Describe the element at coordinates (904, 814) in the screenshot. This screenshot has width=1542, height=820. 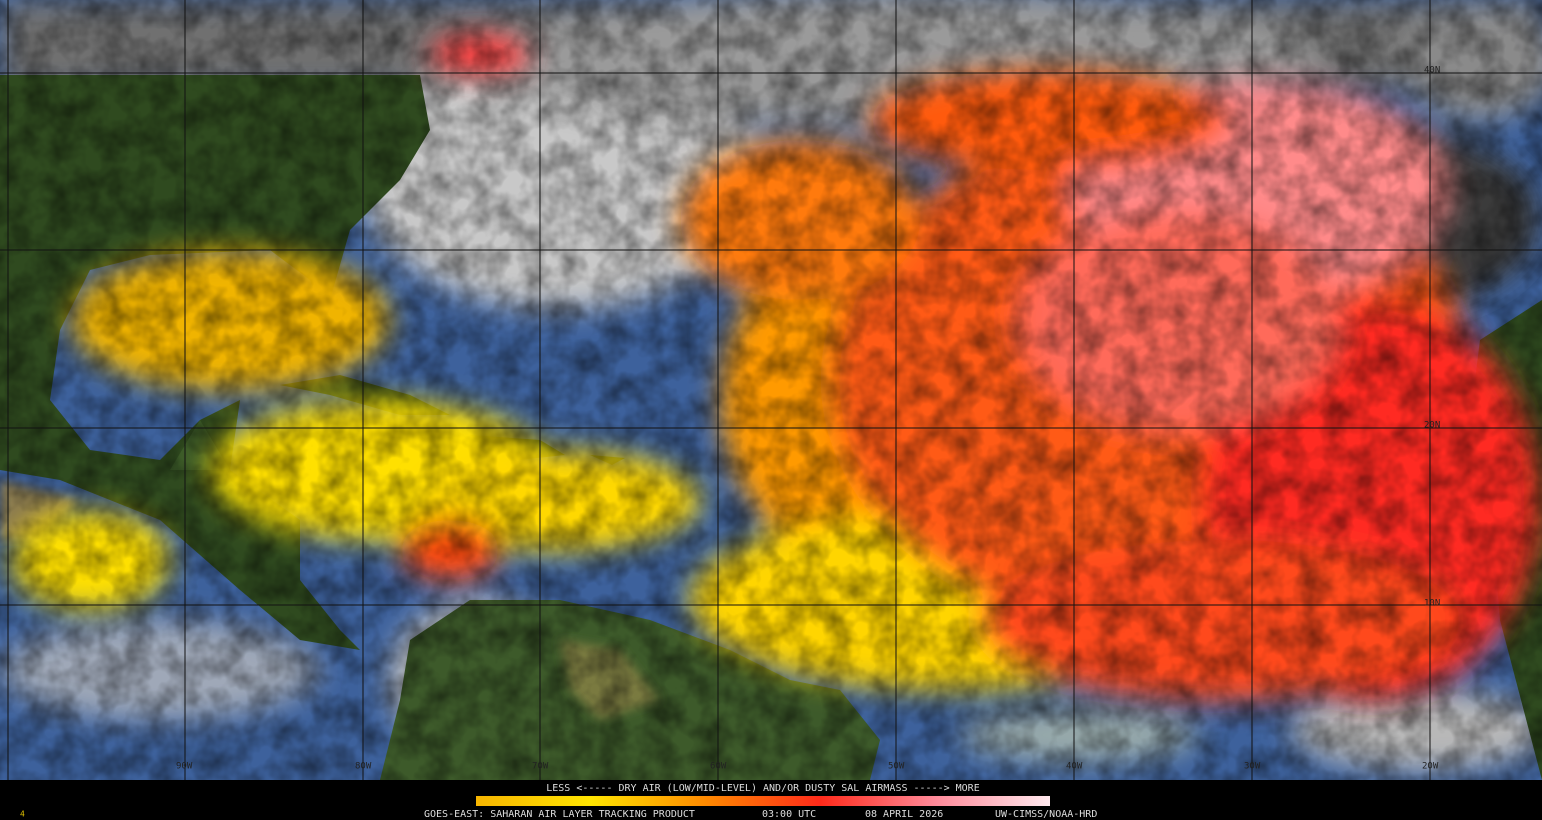
I see `date: 08 APRIL 2026` at that location.